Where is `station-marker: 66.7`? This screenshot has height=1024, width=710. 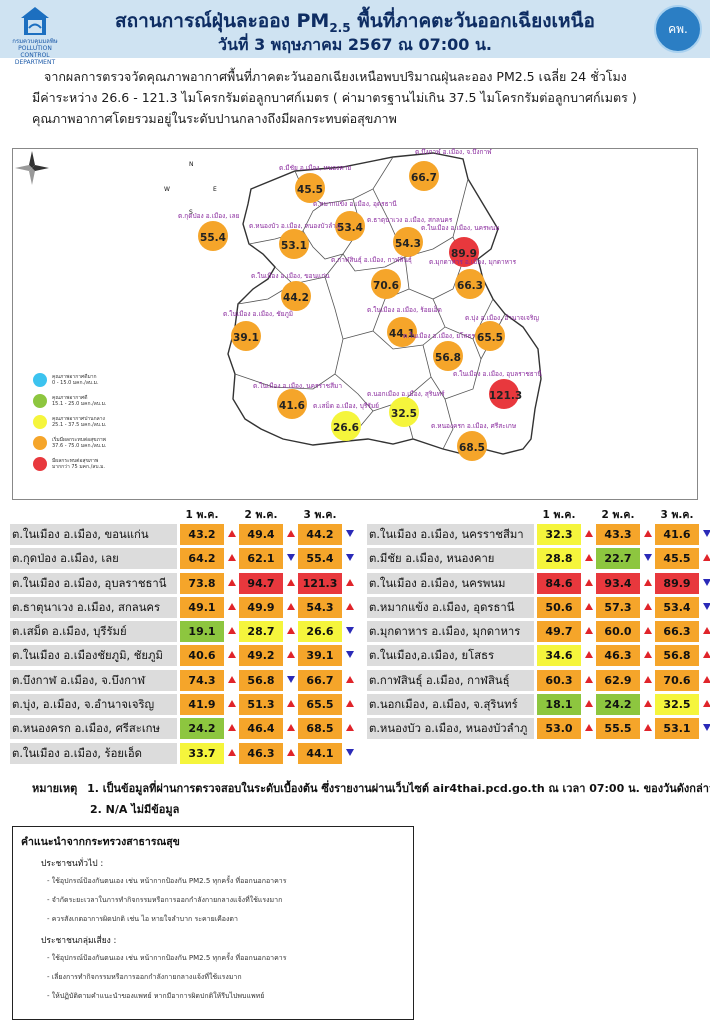
station-marker: 66.7 is located at coordinates (424, 176).